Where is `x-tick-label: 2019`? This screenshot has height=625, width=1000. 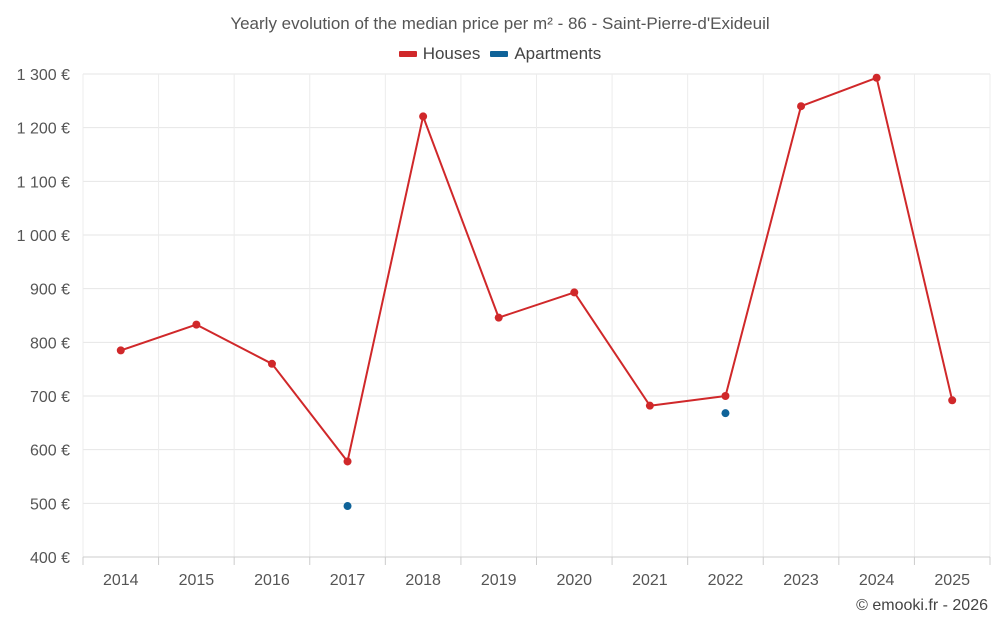
x-tick-label: 2019 is located at coordinates (499, 580).